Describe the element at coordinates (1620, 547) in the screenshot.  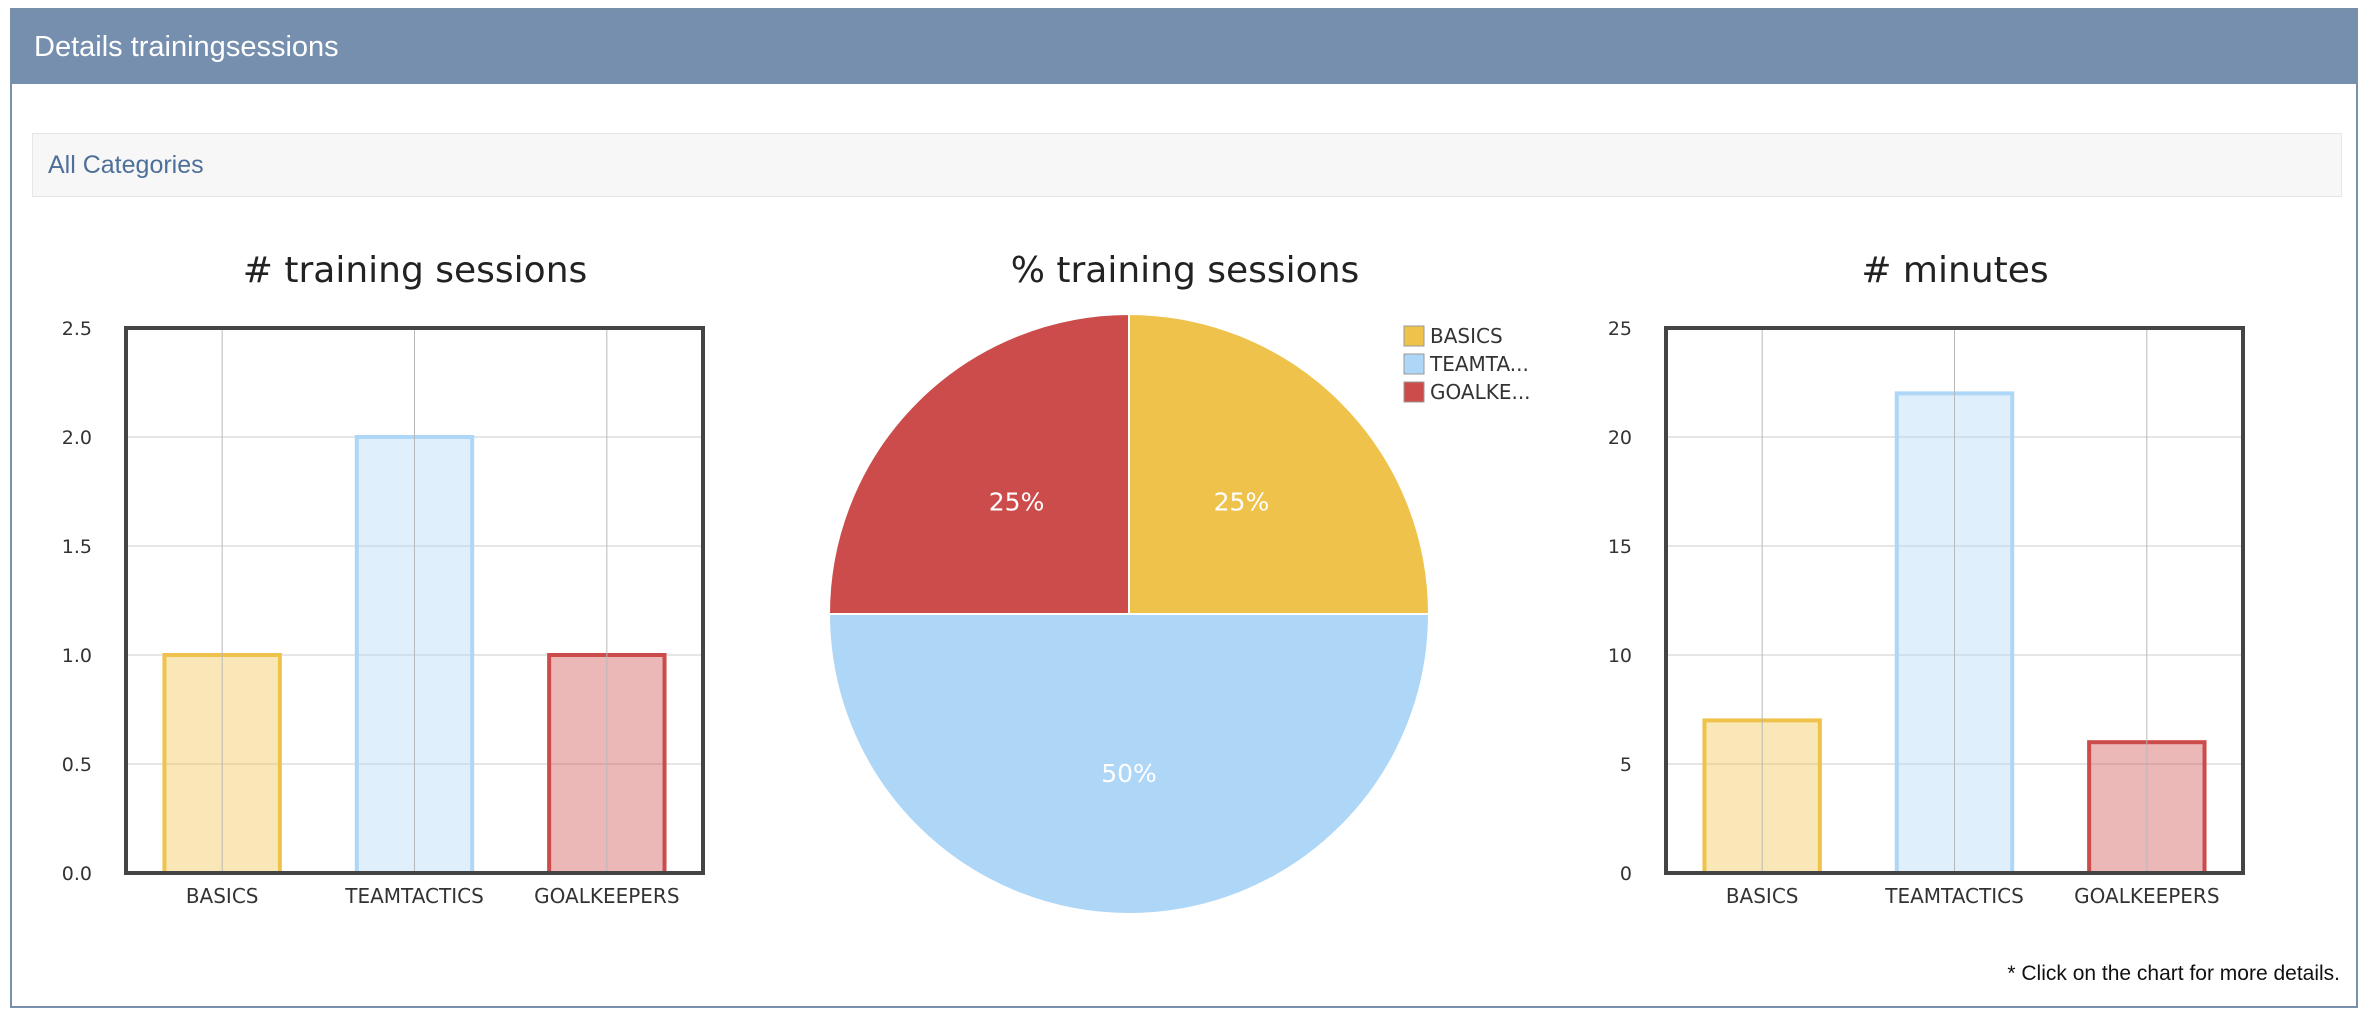
I see `y-tick-label: 15` at that location.